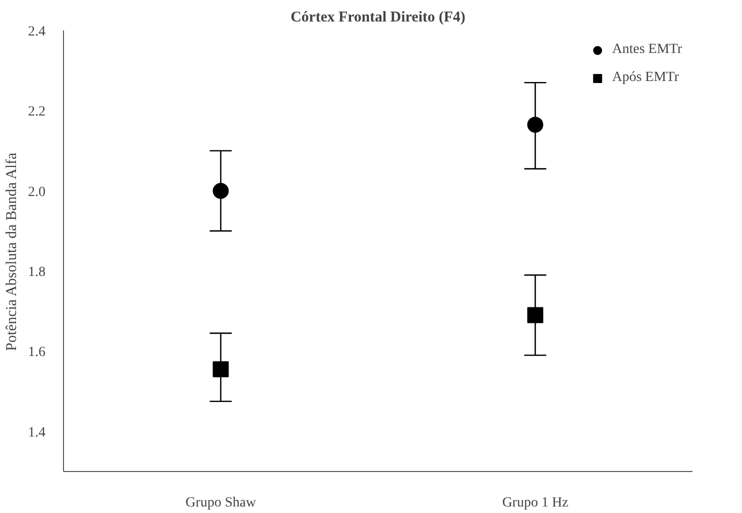 The image size is (742, 513). I want to click on y-tick-label: 1.6, so click(37, 352).